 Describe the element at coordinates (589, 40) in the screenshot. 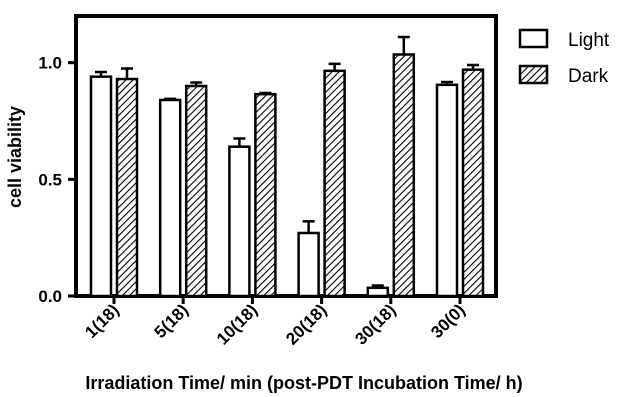

I see `legend-label-light: Light` at that location.